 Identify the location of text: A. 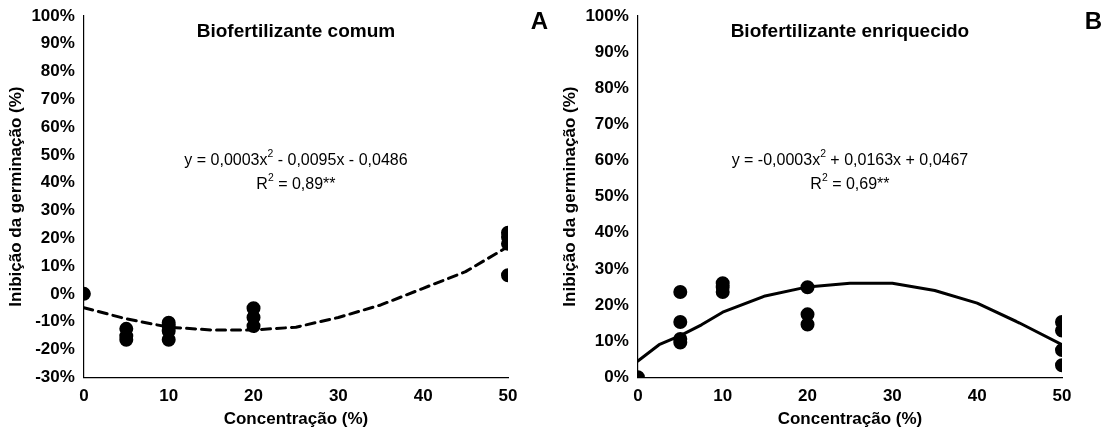
(539, 20).